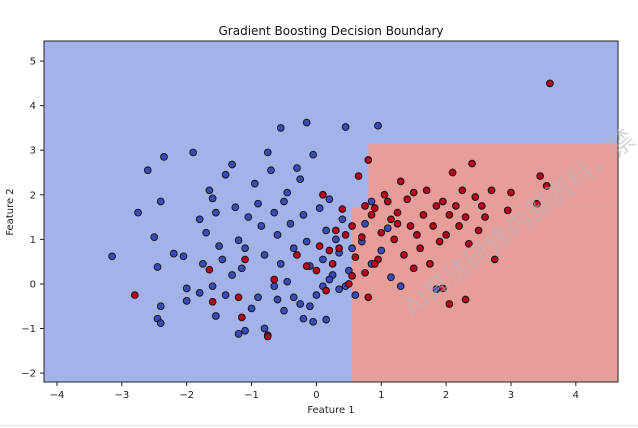 Image resolution: width=638 pixels, height=428 pixels. Describe the element at coordinates (28, 329) in the screenshot. I see `y-tick-label: −1` at that location.